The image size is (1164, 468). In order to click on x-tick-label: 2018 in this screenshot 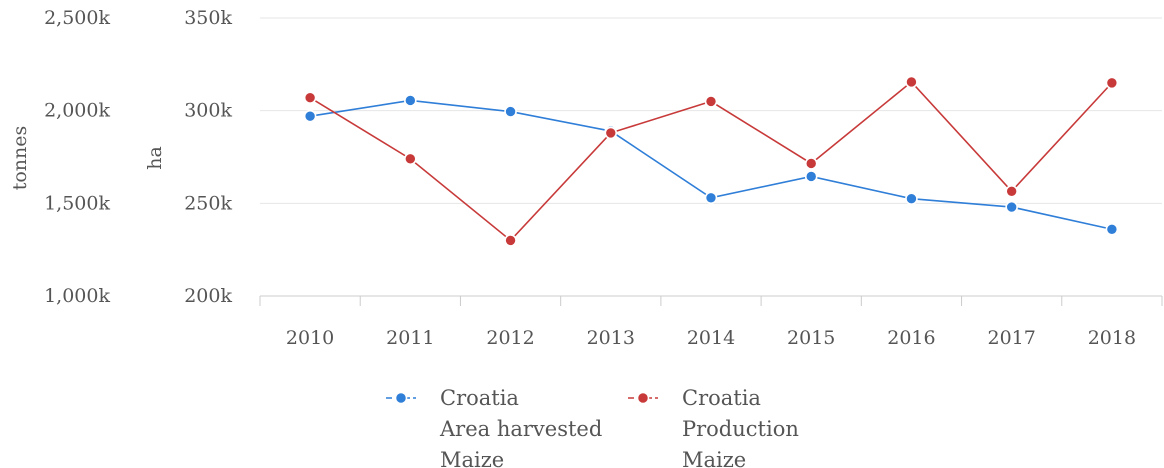, I will do `click(1112, 338)`.